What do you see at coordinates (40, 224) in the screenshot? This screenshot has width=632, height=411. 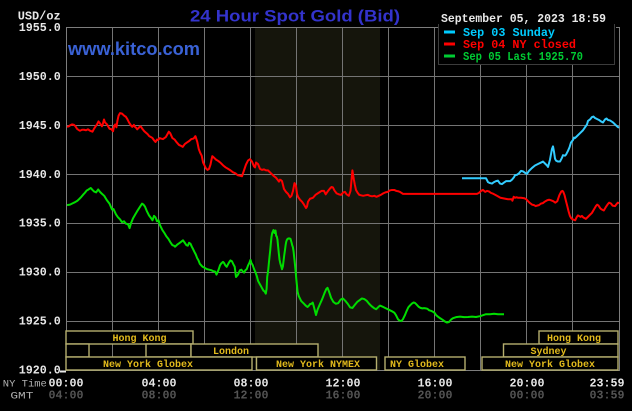 I see `svg-text: 1935.0` at bounding box center [40, 224].